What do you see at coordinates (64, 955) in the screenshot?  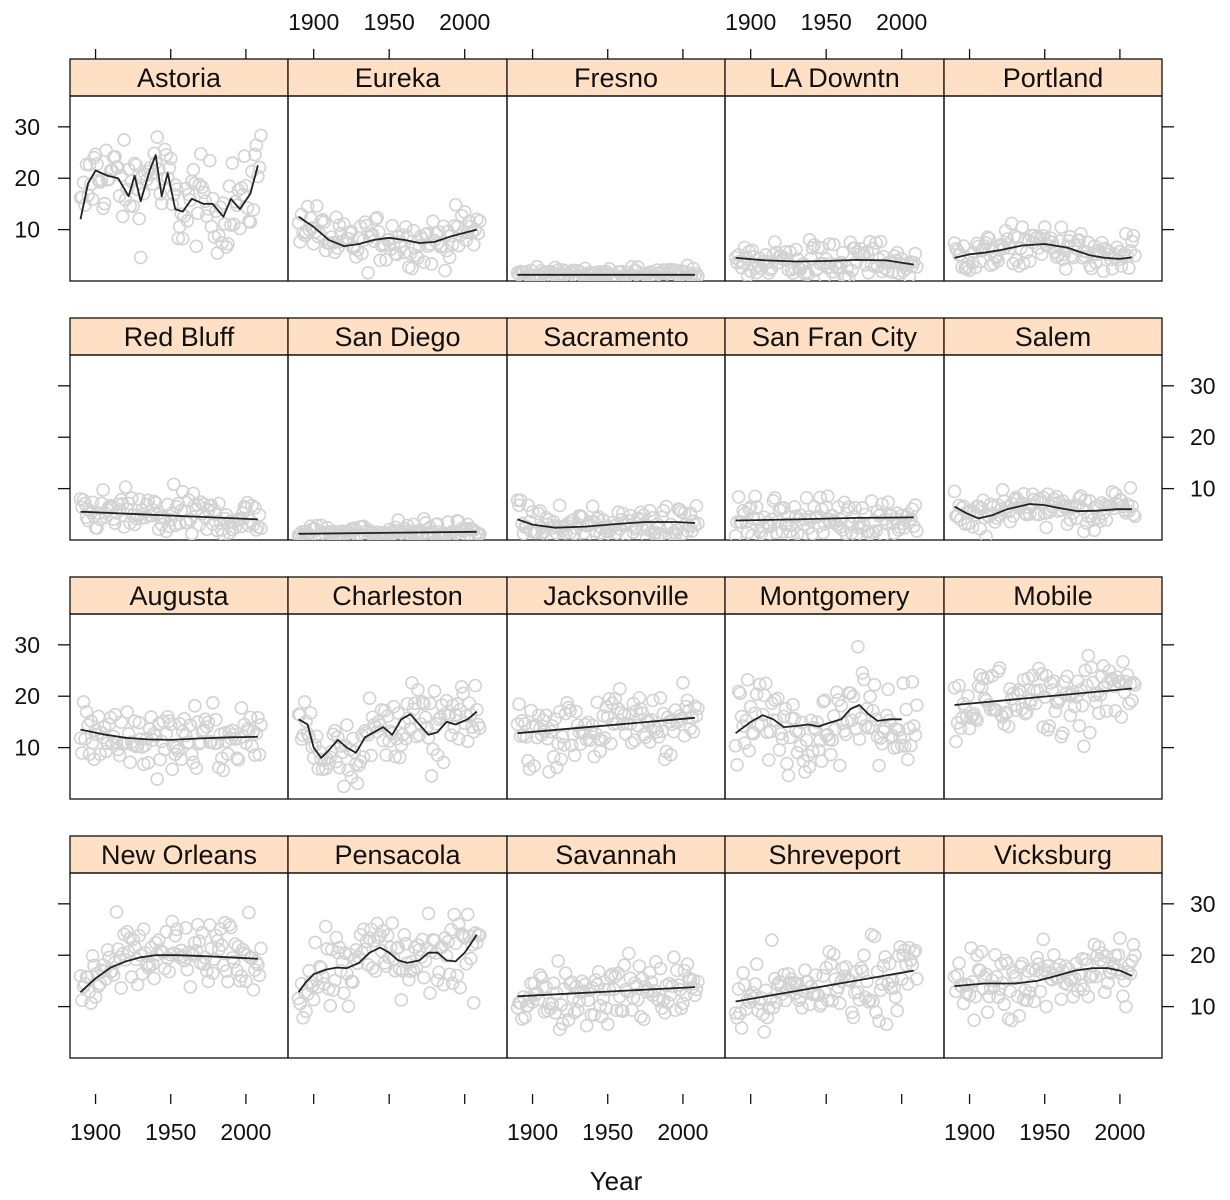 I see `y-axis-row4-left` at bounding box center [64, 955].